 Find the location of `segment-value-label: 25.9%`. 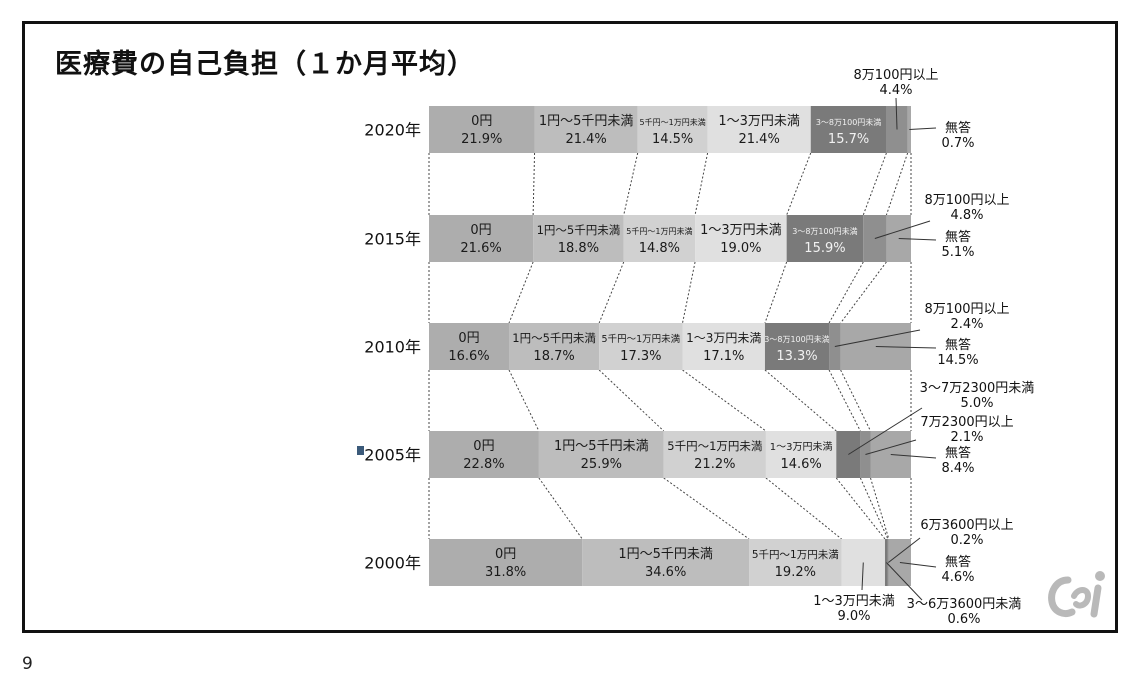

segment-value-label: 25.9% is located at coordinates (601, 464).